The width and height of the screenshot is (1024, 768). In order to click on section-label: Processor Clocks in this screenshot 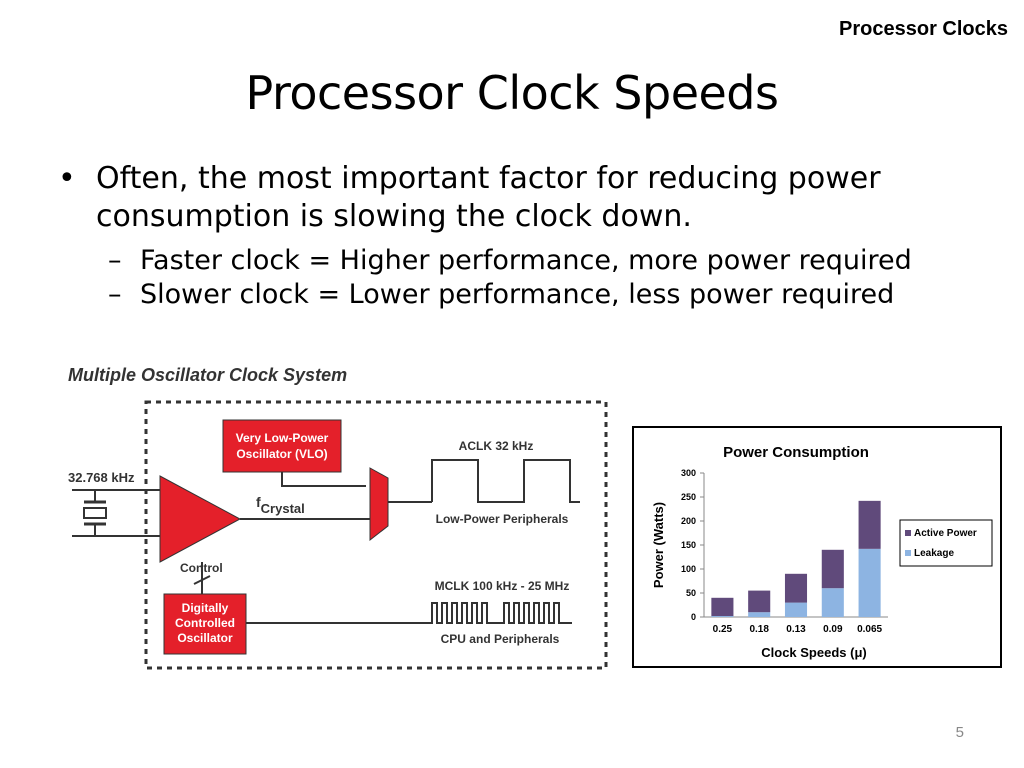, I will do `click(923, 29)`.